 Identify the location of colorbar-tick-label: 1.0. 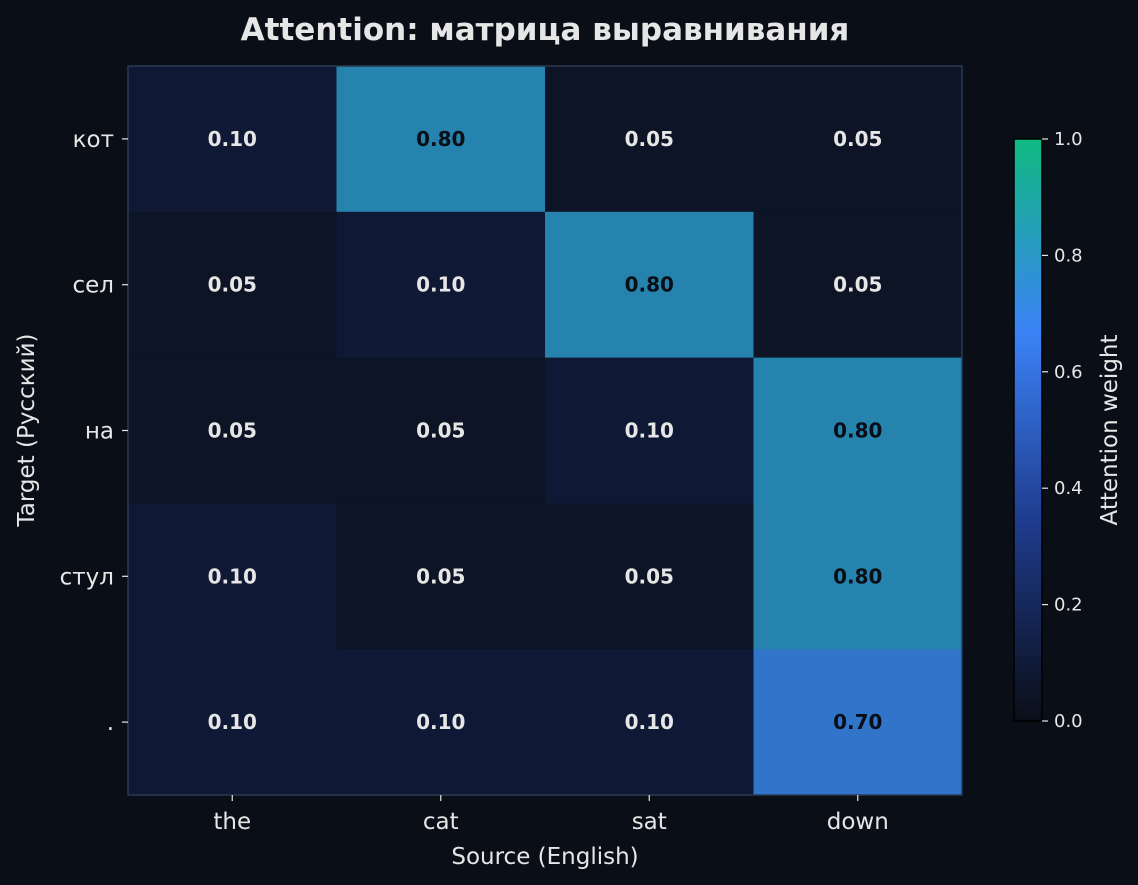
(1068, 139).